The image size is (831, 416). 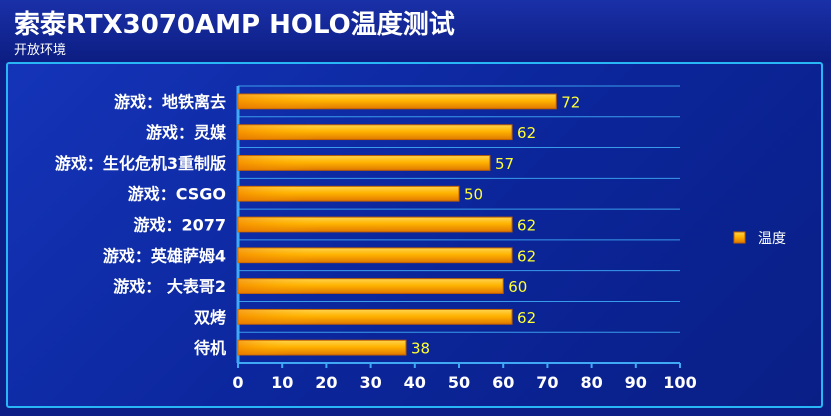 I want to click on category-label: 游戏： 大表哥2, so click(x=169, y=286).